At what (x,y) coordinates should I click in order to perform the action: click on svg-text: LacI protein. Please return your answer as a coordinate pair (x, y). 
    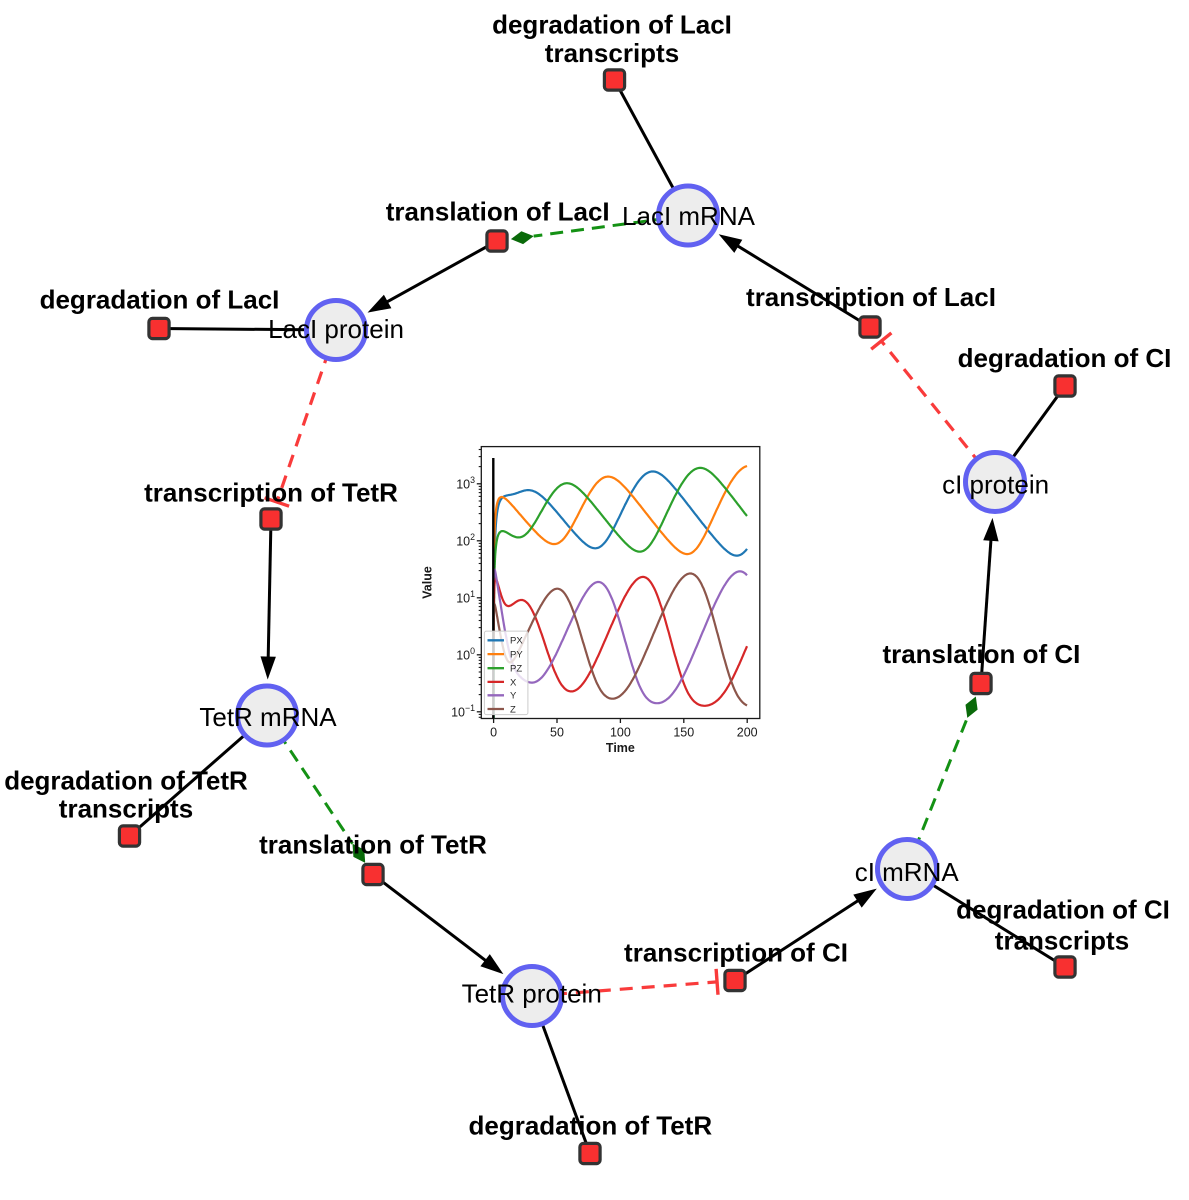
    Looking at the image, I should click on (336, 329).